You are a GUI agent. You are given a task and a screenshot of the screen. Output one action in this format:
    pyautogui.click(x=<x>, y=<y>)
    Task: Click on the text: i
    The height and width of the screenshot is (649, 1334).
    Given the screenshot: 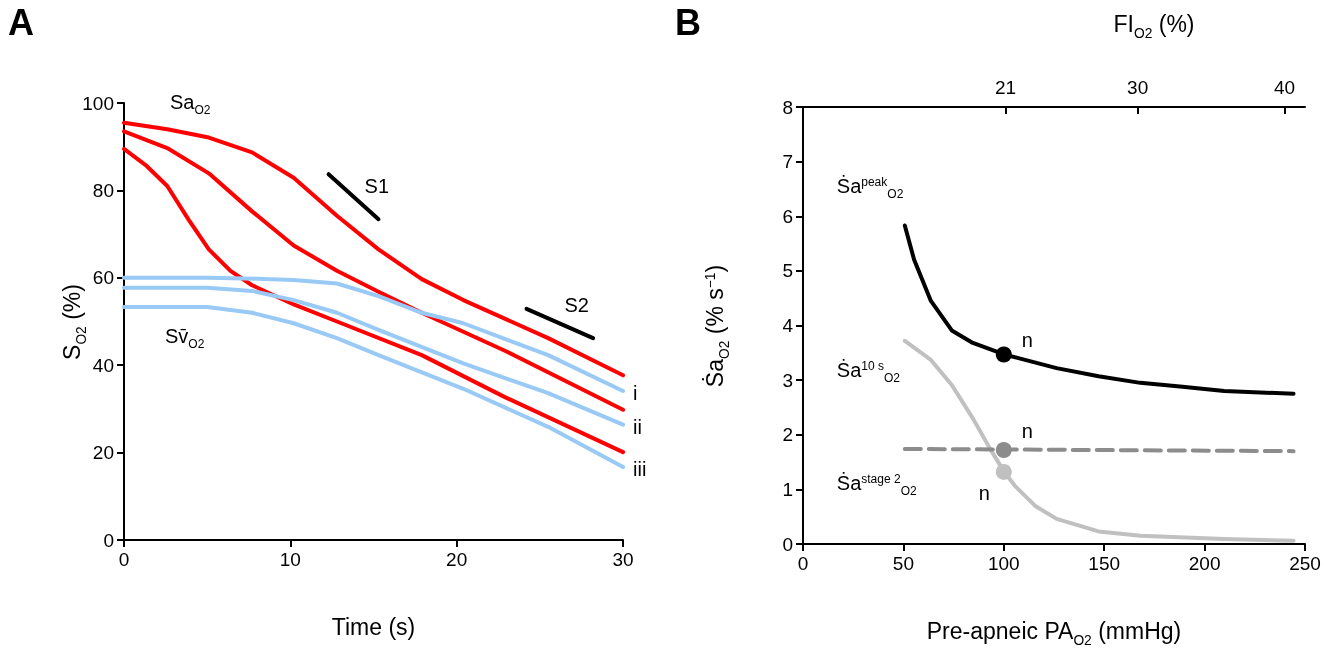 What is the action you would take?
    pyautogui.click(x=635, y=393)
    